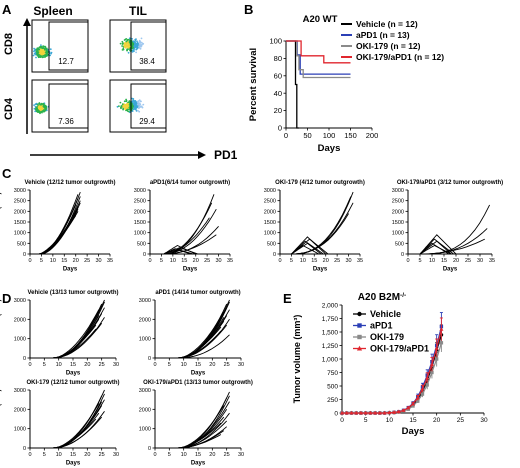 The width and height of the screenshot is (520, 468). What do you see at coordinates (330, 332) in the screenshot?
I see `y-tick-label: 1,500` at bounding box center [330, 332].